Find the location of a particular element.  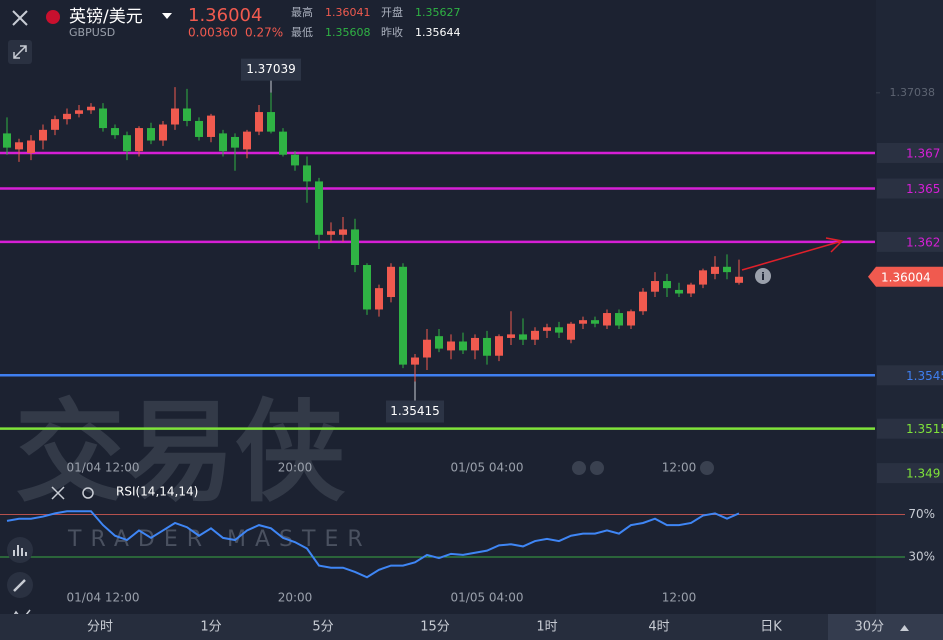

timeframe-tab: 15分 is located at coordinates (435, 627).